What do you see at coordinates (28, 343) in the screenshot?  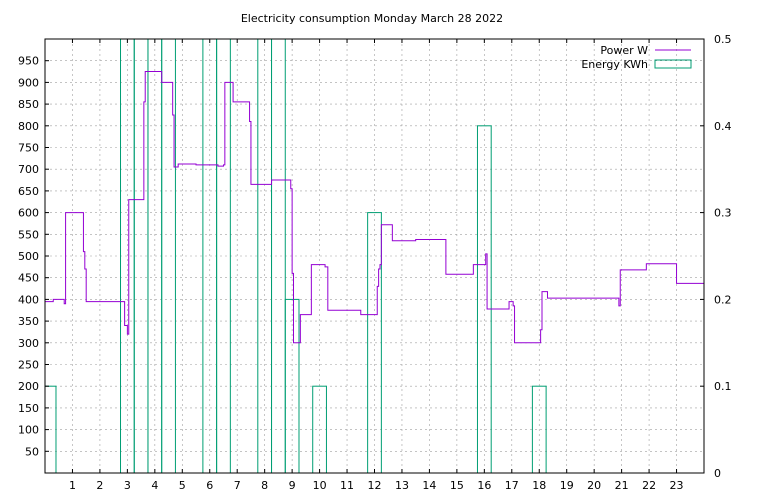 I see `y-tick-label: 300` at bounding box center [28, 343].